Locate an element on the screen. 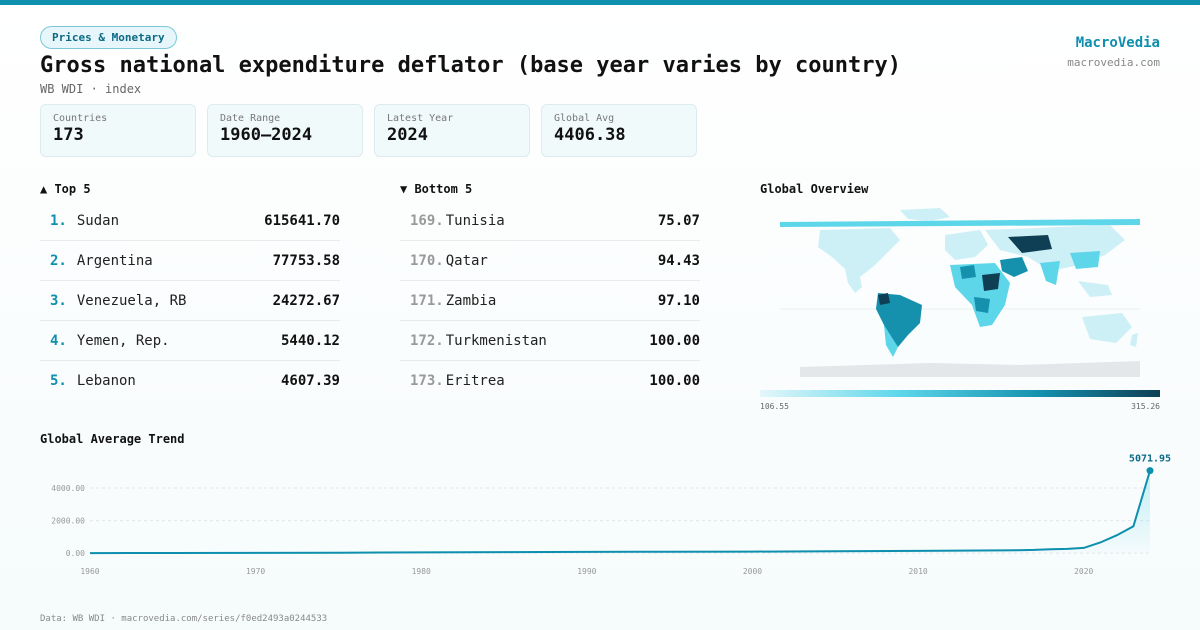 This screenshot has width=1200, height=630. rank-number: 2. is located at coordinates (58, 260).